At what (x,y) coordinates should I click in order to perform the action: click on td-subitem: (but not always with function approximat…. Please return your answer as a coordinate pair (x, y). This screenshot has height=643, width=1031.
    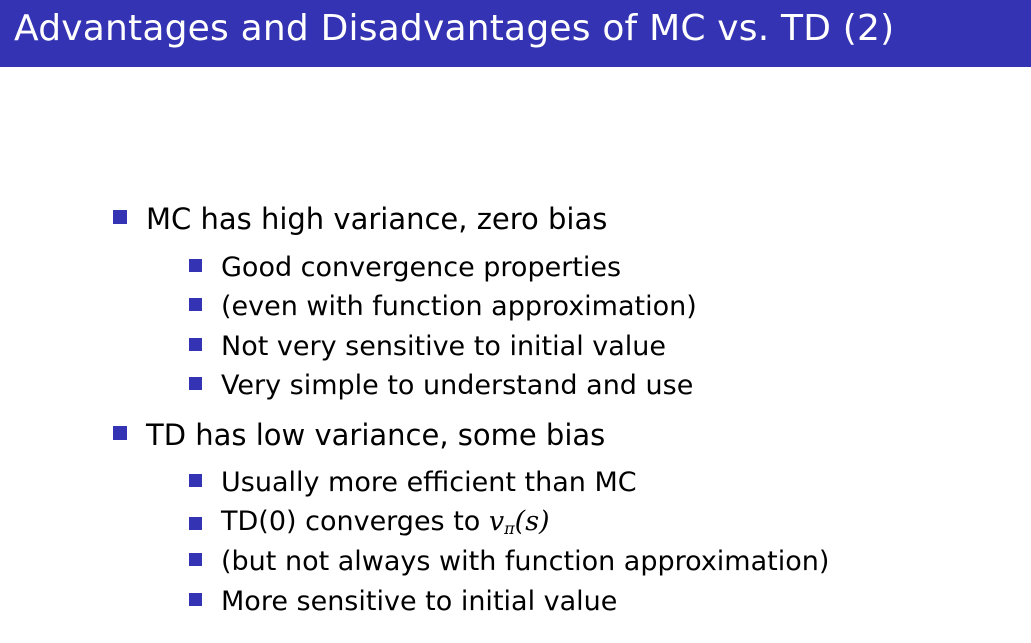
    Looking at the image, I should click on (509, 561).